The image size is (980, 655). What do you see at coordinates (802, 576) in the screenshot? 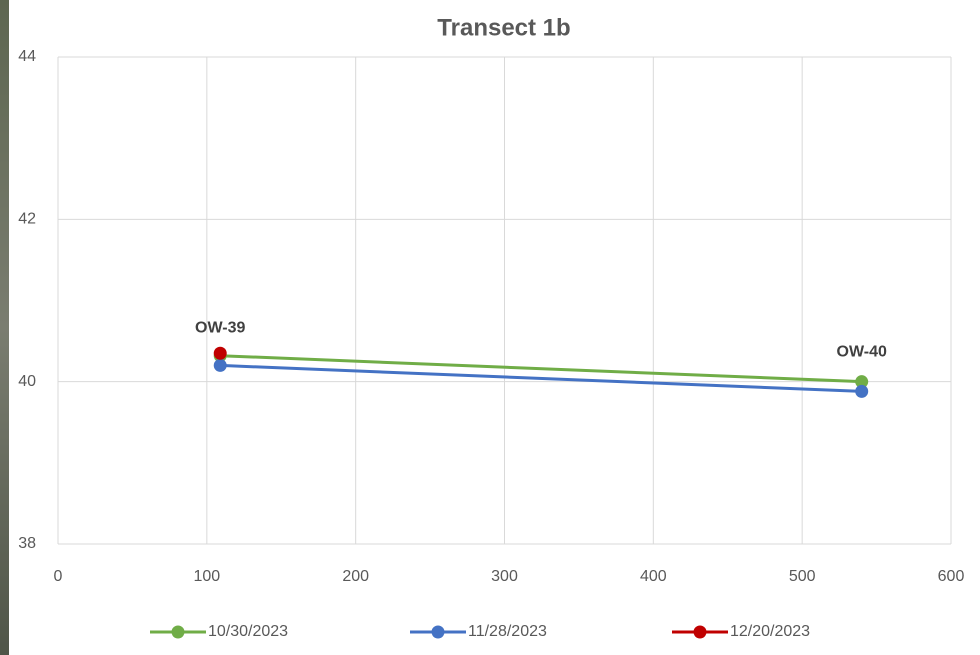
I see `x-tick-label: 500` at bounding box center [802, 576].